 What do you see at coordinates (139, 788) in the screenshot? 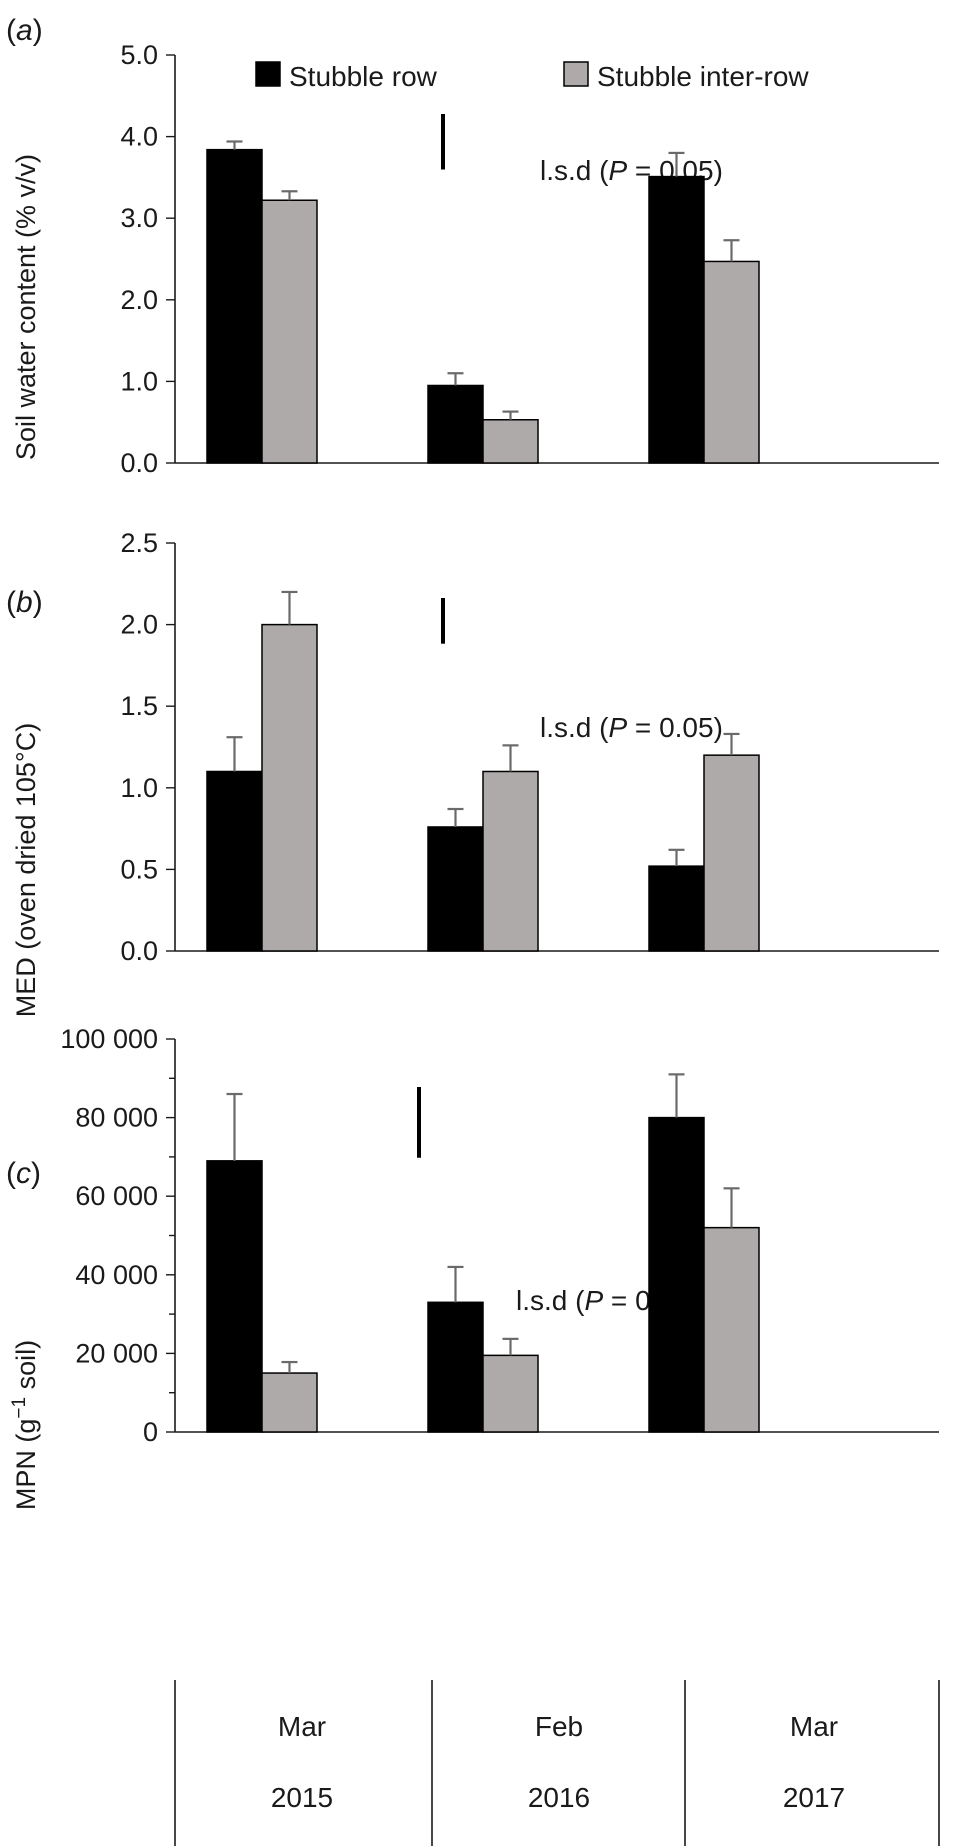
I see `panel-b-y-tick-label: 1.0` at bounding box center [139, 788].